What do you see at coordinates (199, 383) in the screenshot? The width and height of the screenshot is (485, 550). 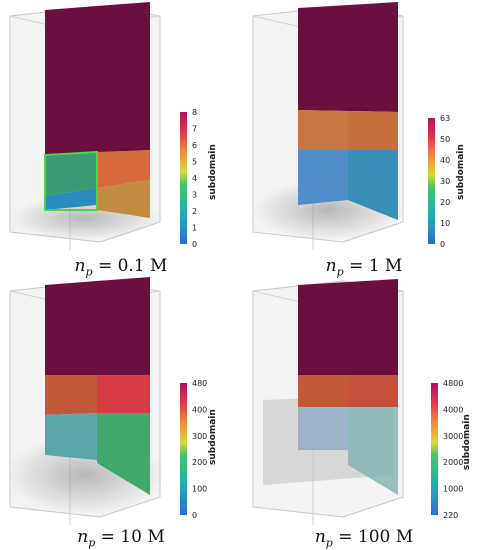 I see `colorbar-tick: 480` at bounding box center [199, 383].